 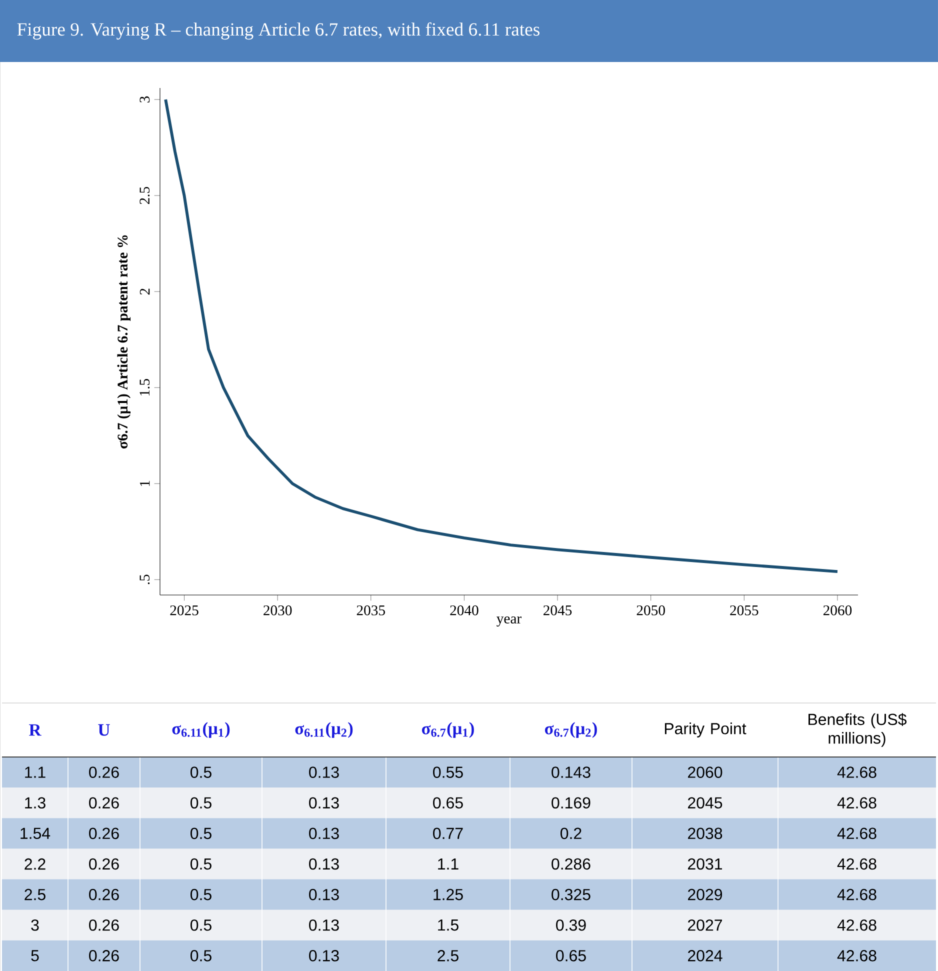 What do you see at coordinates (571, 925) in the screenshot?
I see `text: 0.39` at bounding box center [571, 925].